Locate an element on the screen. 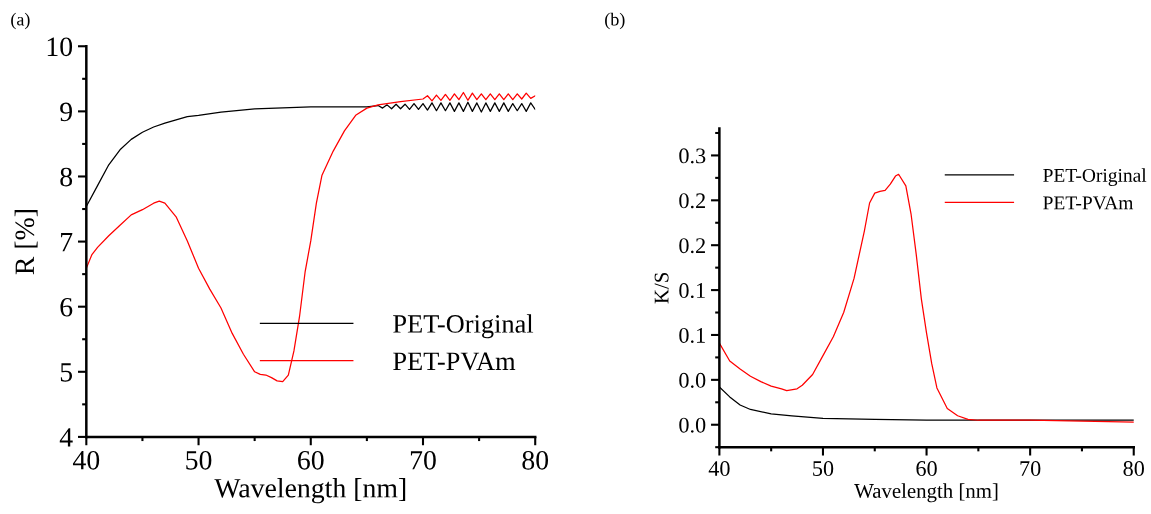  y-tick-label: 8 is located at coordinates (66, 177).